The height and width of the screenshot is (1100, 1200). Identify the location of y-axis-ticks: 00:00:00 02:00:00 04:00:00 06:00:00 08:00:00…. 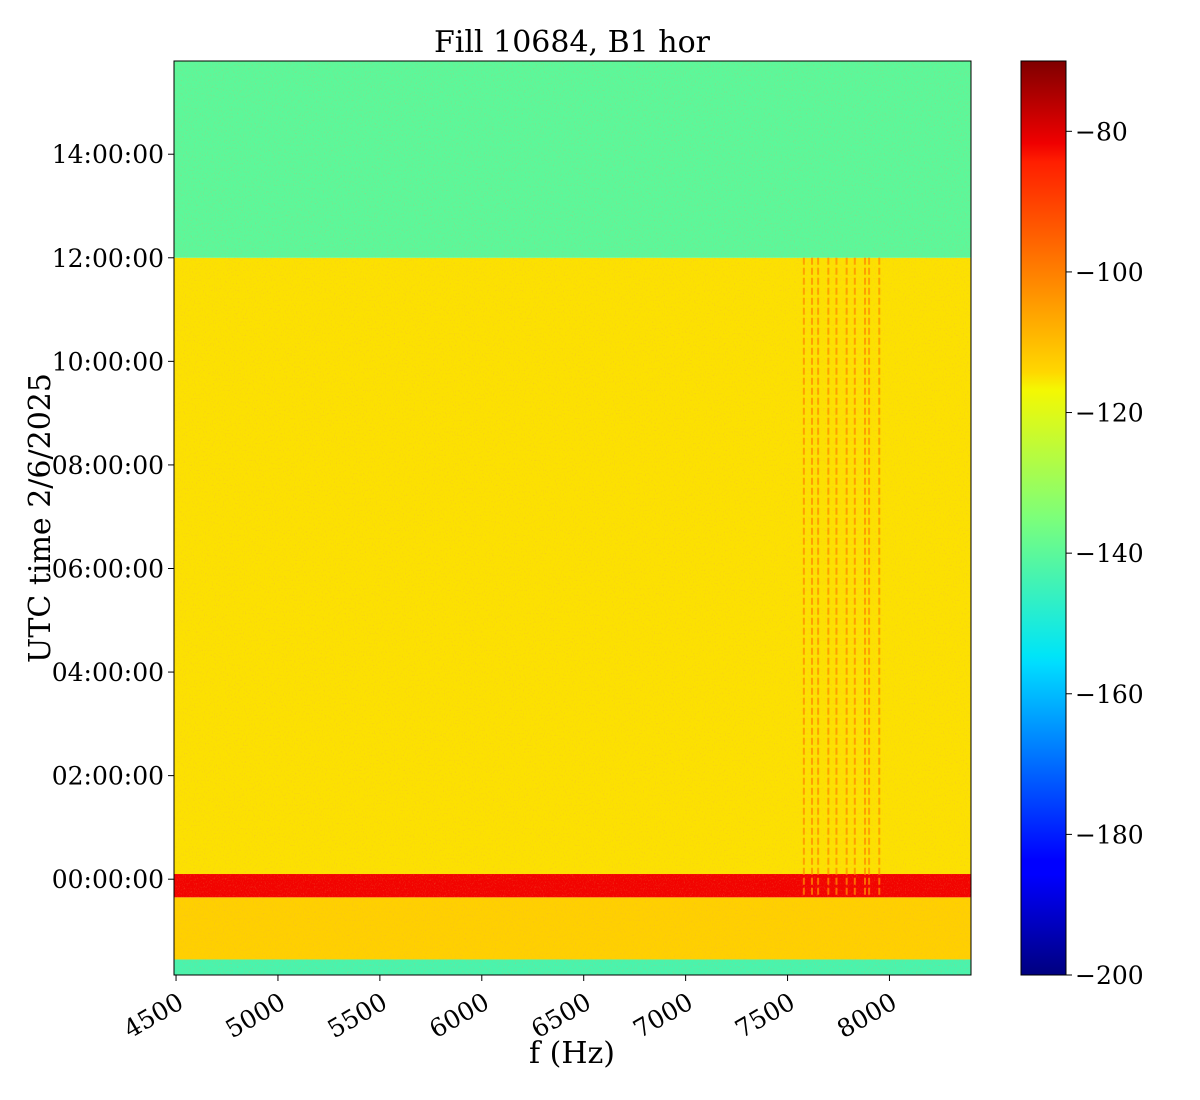
(113, 517).